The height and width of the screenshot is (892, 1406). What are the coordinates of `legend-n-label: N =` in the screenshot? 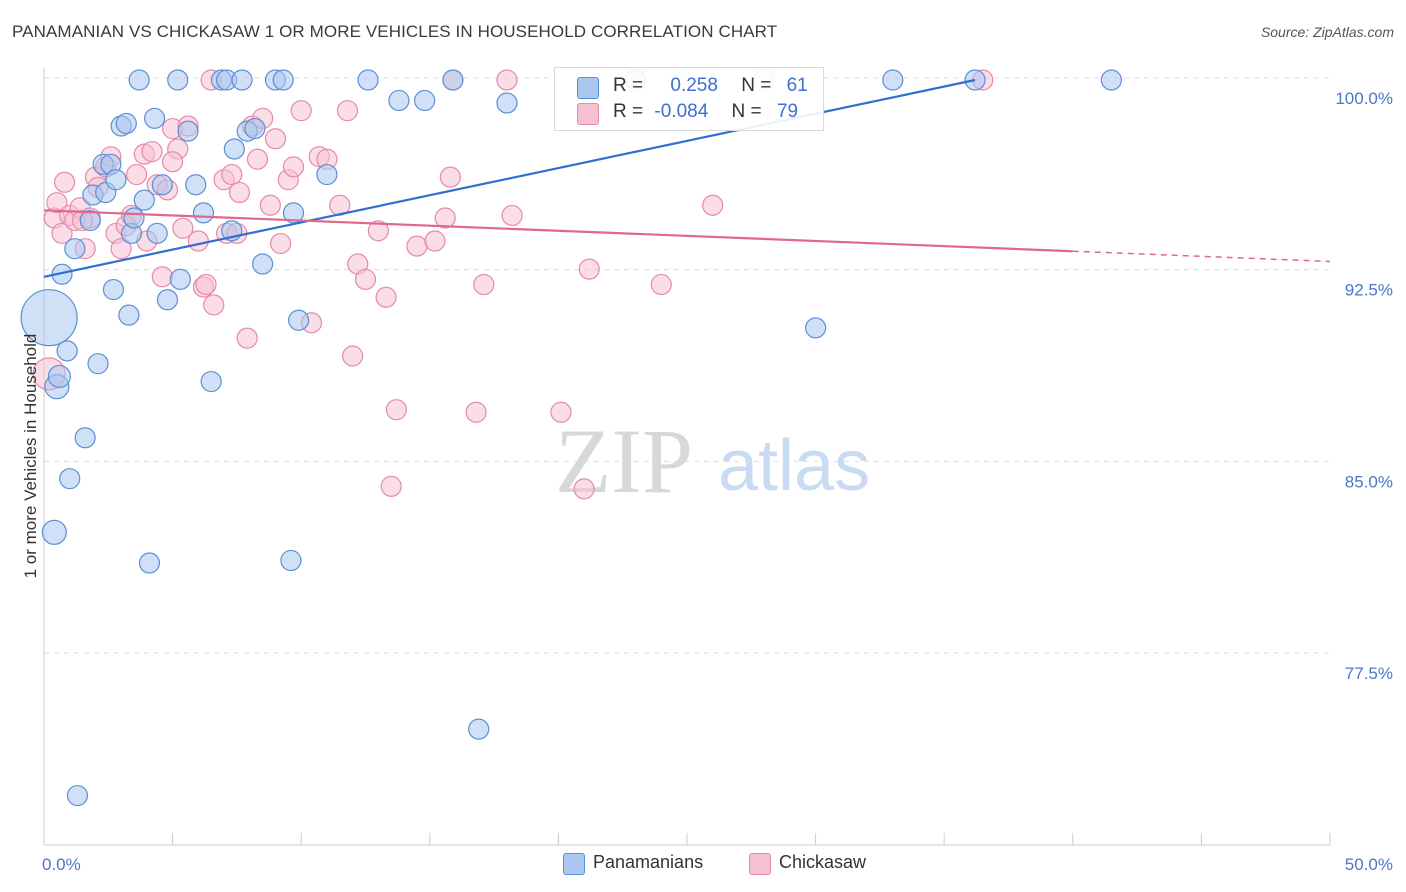 It's located at (756, 85).